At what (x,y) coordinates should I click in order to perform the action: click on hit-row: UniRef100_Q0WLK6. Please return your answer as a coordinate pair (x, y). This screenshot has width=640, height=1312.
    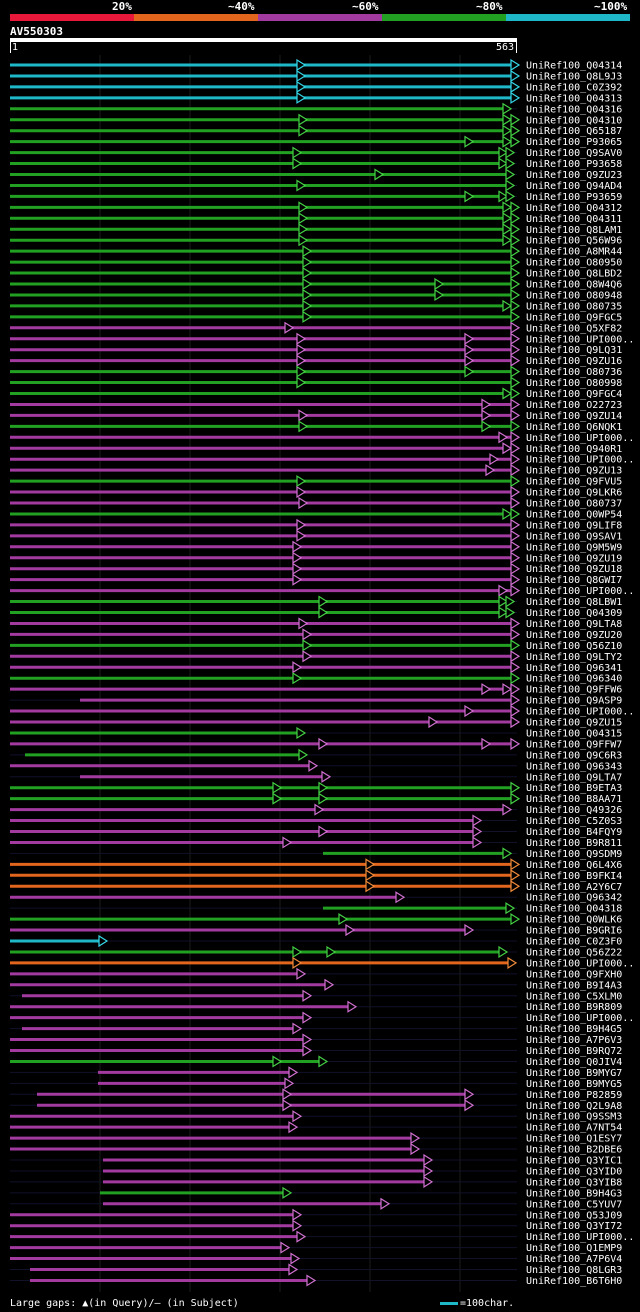
    Looking at the image, I should click on (316, 919).